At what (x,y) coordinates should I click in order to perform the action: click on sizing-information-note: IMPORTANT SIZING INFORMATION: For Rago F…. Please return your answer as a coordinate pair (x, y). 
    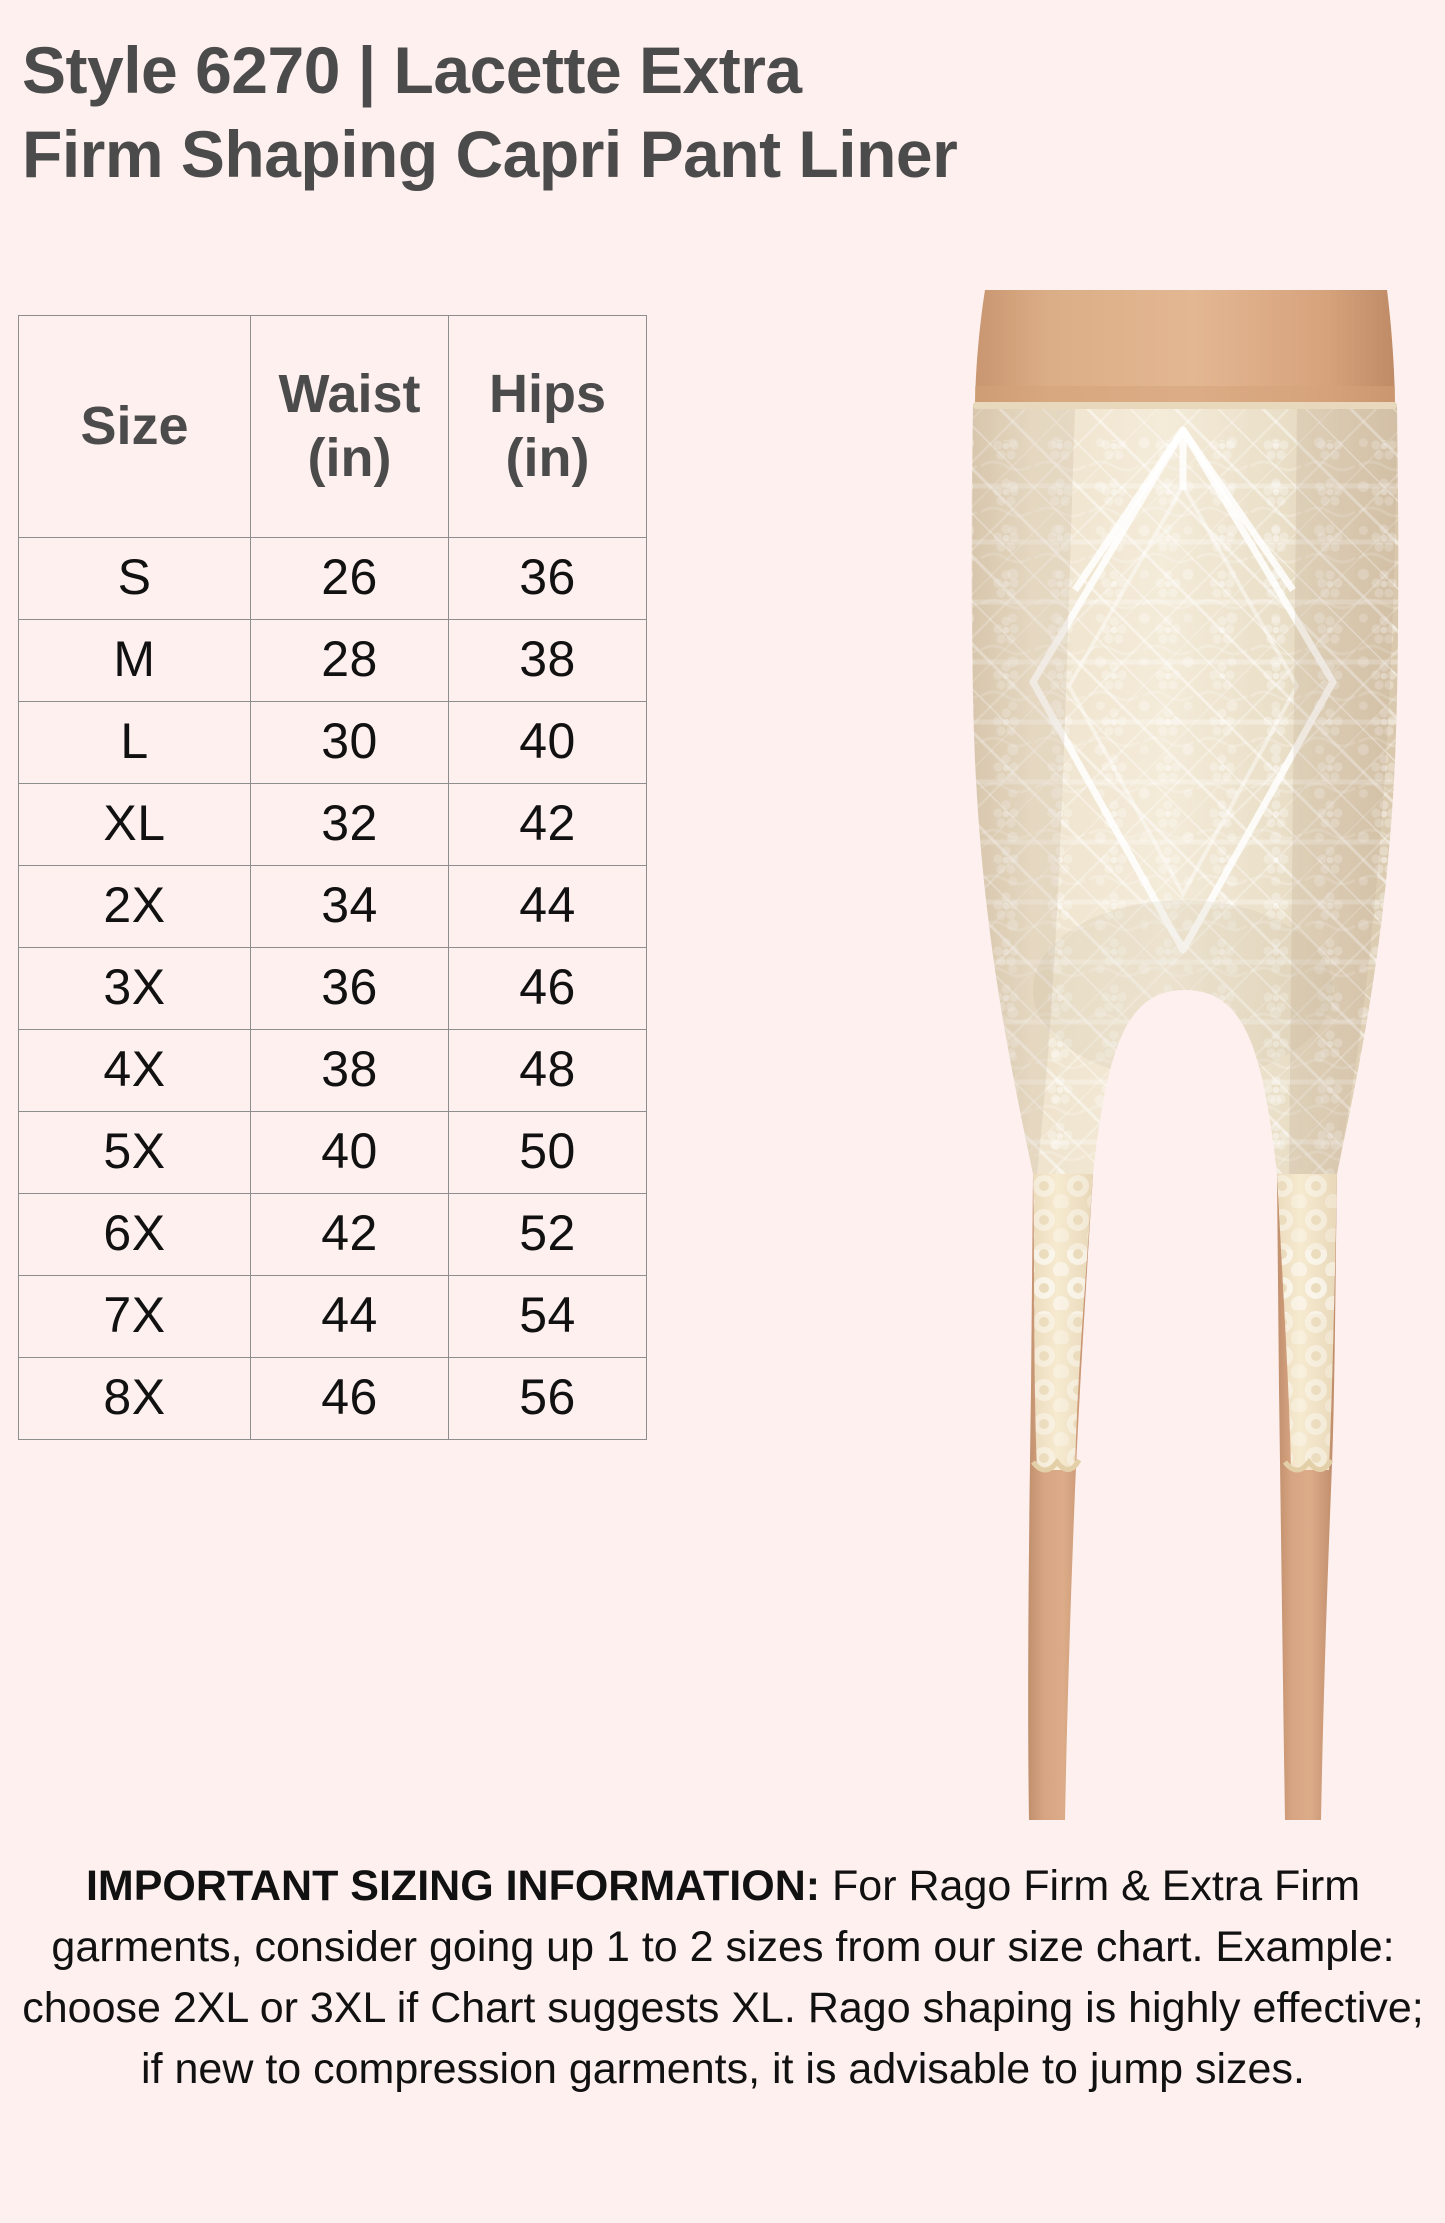
    Looking at the image, I should click on (723, 1978).